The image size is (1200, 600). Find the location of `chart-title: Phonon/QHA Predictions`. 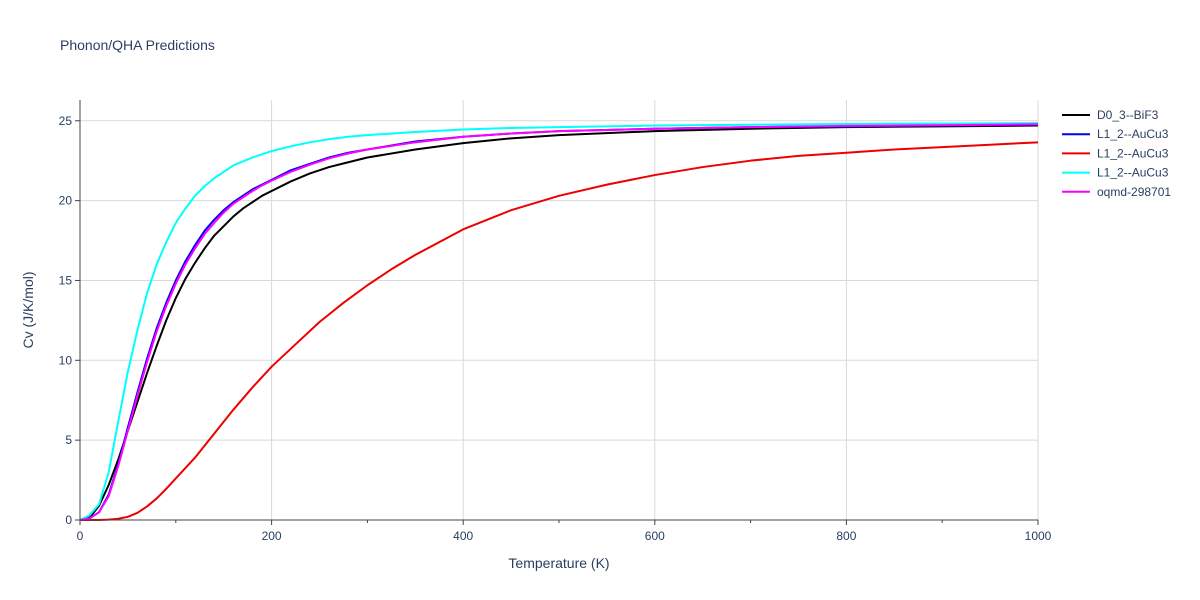

chart-title: Phonon/QHA Predictions is located at coordinates (137, 45).